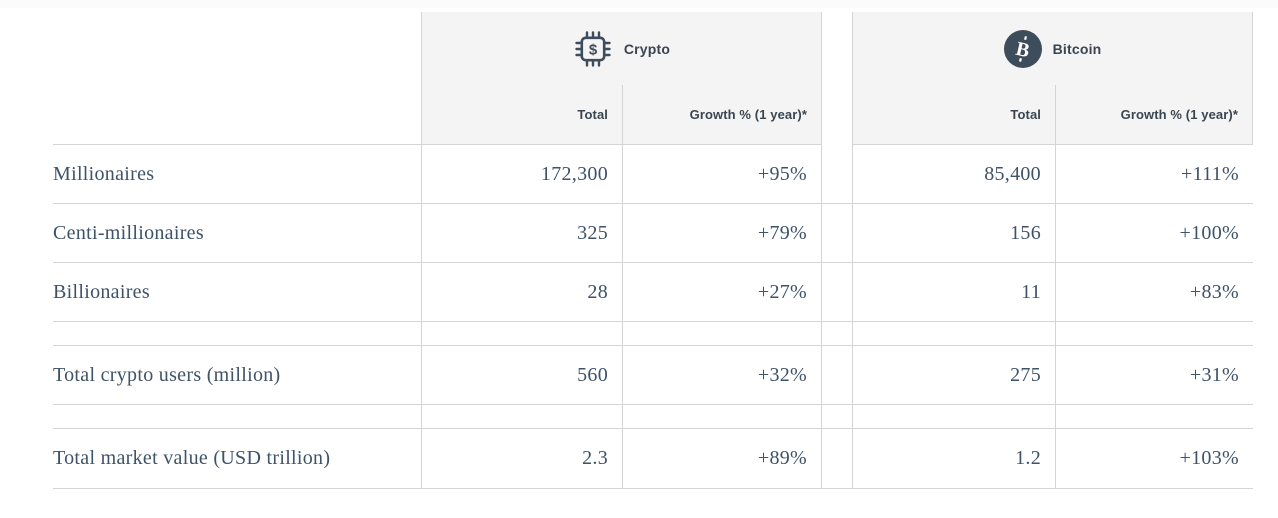 The height and width of the screenshot is (518, 1278). What do you see at coordinates (237, 48) in the screenshot?
I see `corner-blank-cell` at bounding box center [237, 48].